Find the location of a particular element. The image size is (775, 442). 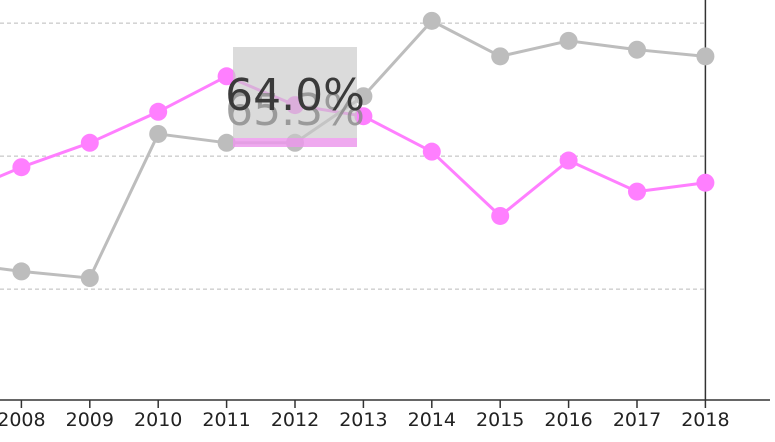

x-tick-label: 2015 is located at coordinates (500, 420).